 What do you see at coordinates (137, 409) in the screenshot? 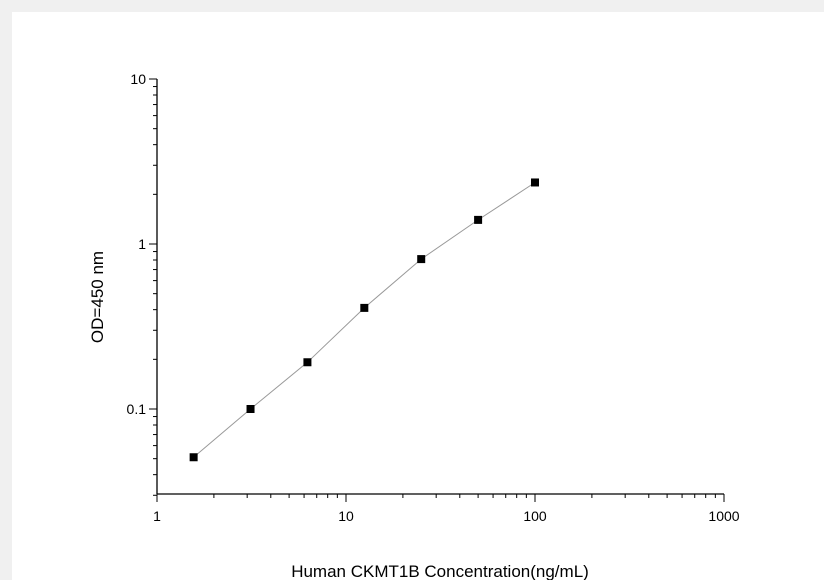
I see `y-tick-label: 0.1` at bounding box center [137, 409].